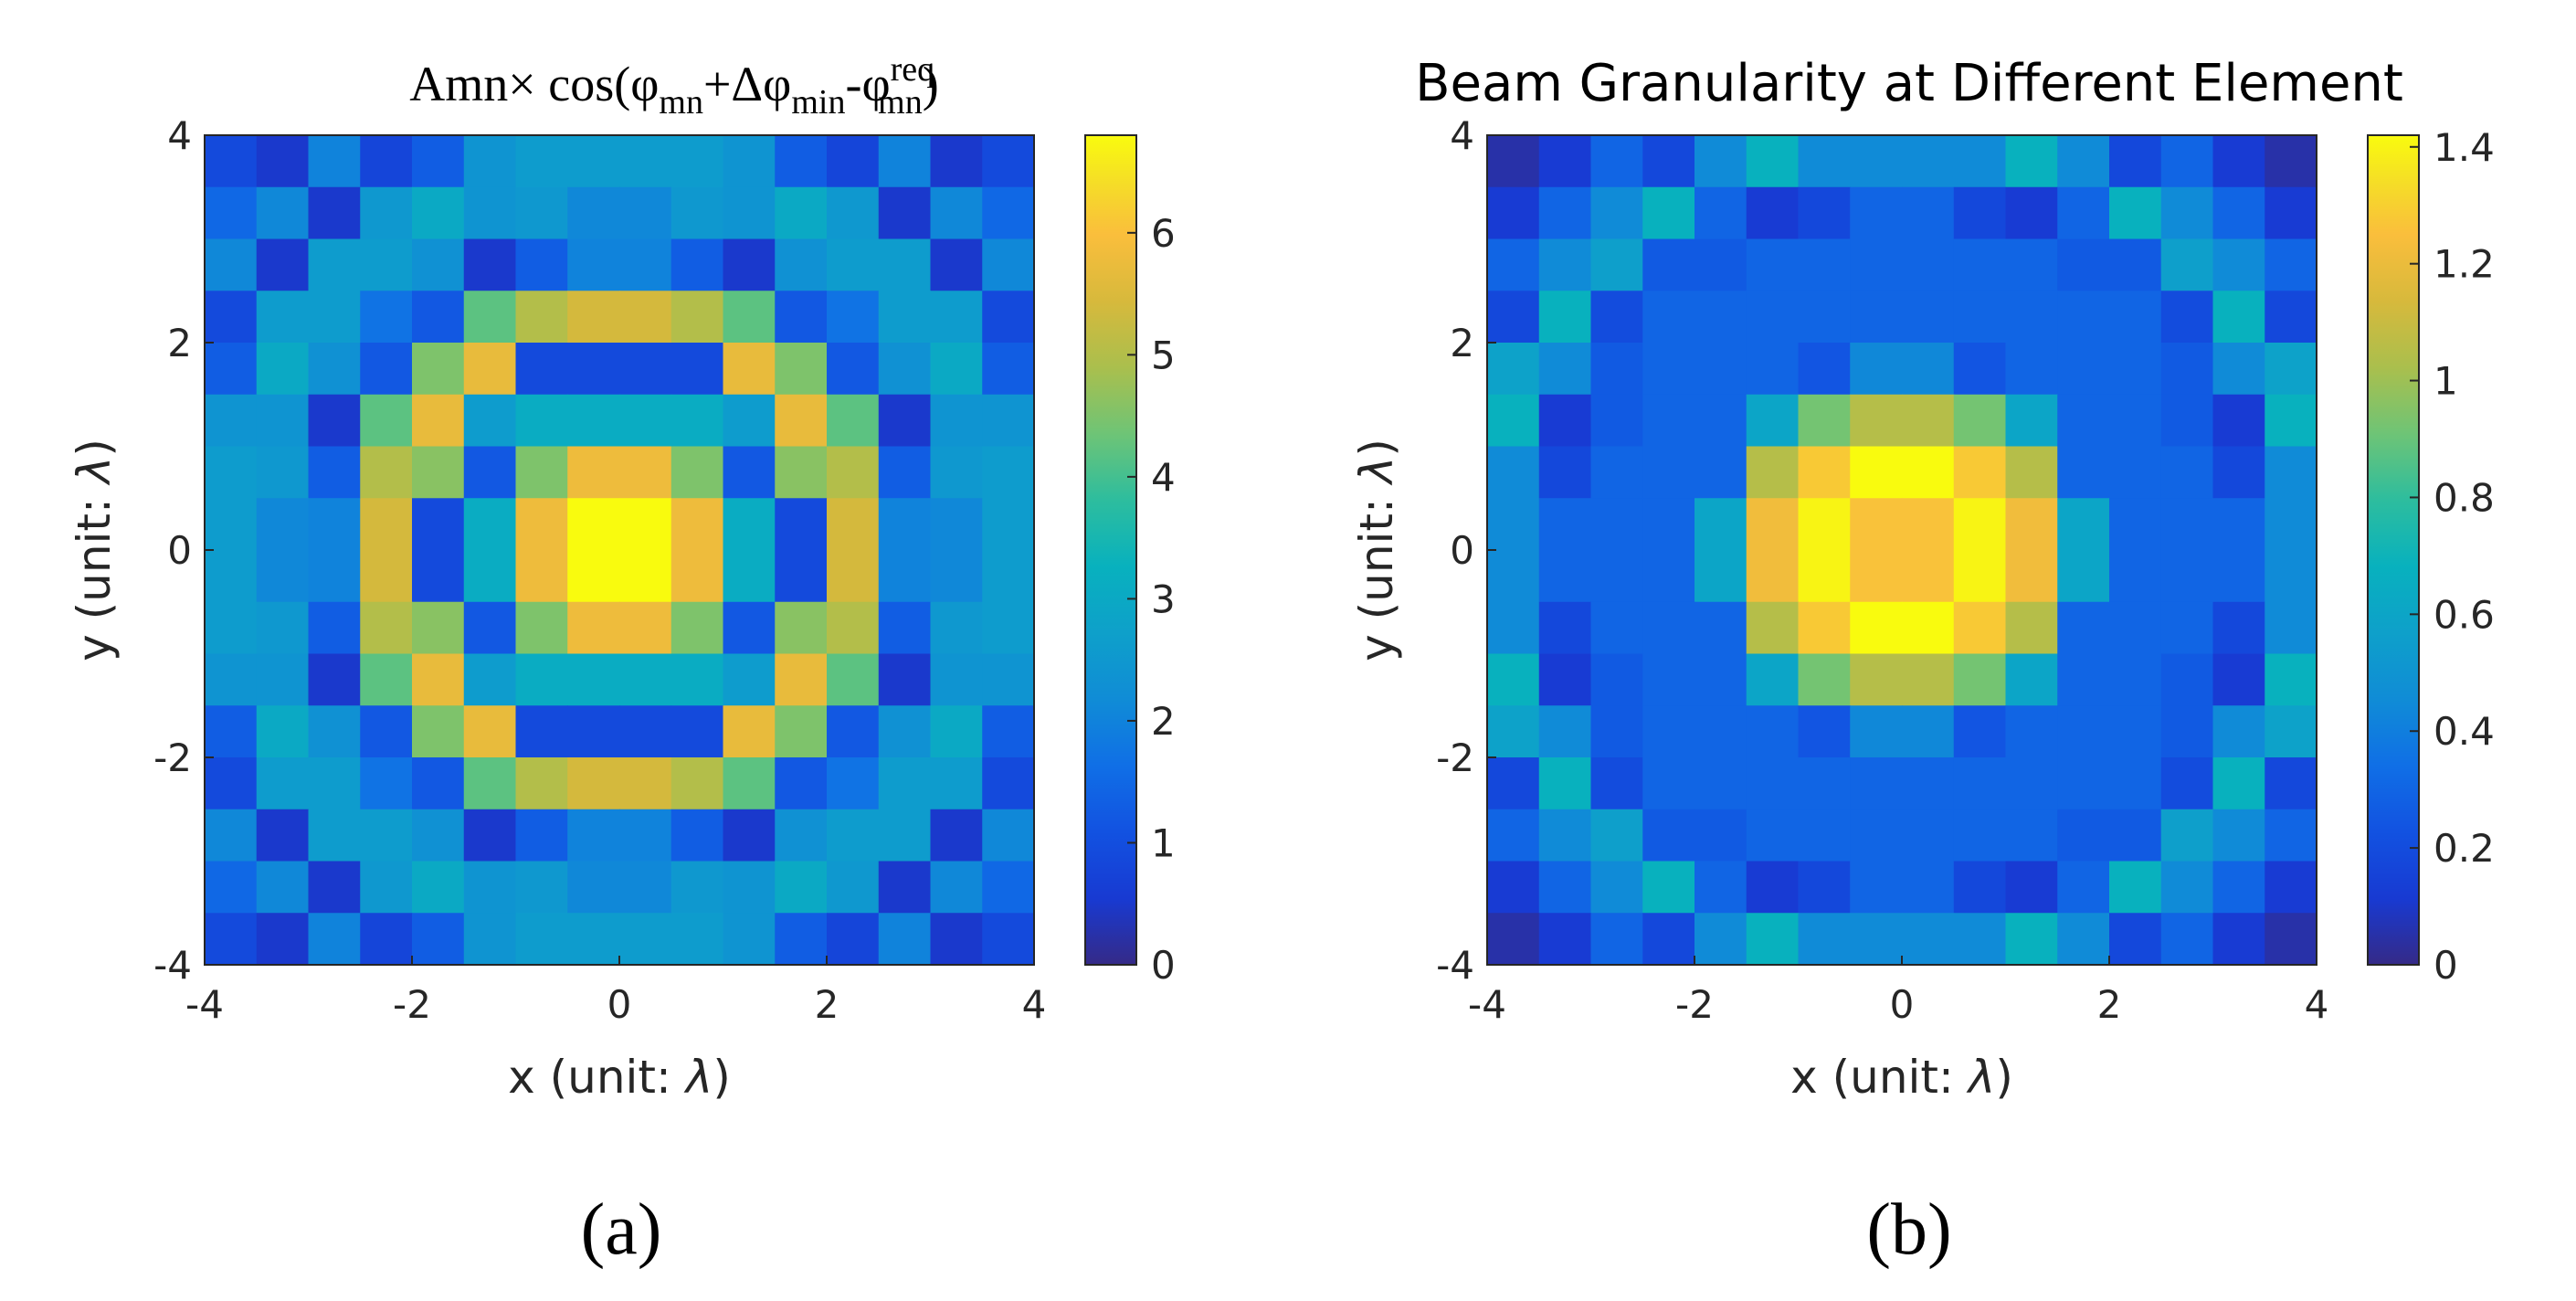  I want to click on heatmap-cell-r5-c1, so click(283, 421).